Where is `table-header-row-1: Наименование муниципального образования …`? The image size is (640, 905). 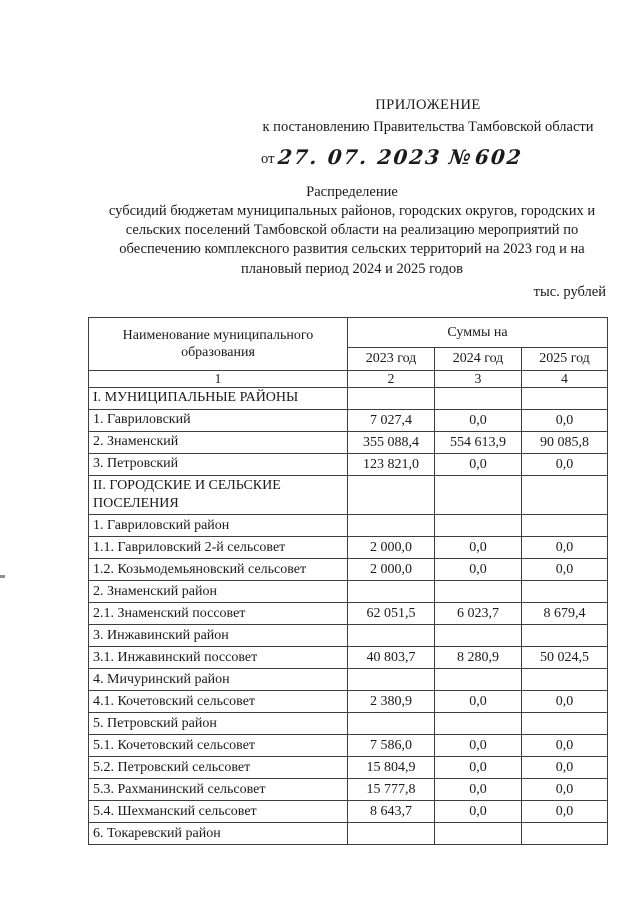 table-header-row-1: Наименование муниципального образования … is located at coordinates (348, 344).